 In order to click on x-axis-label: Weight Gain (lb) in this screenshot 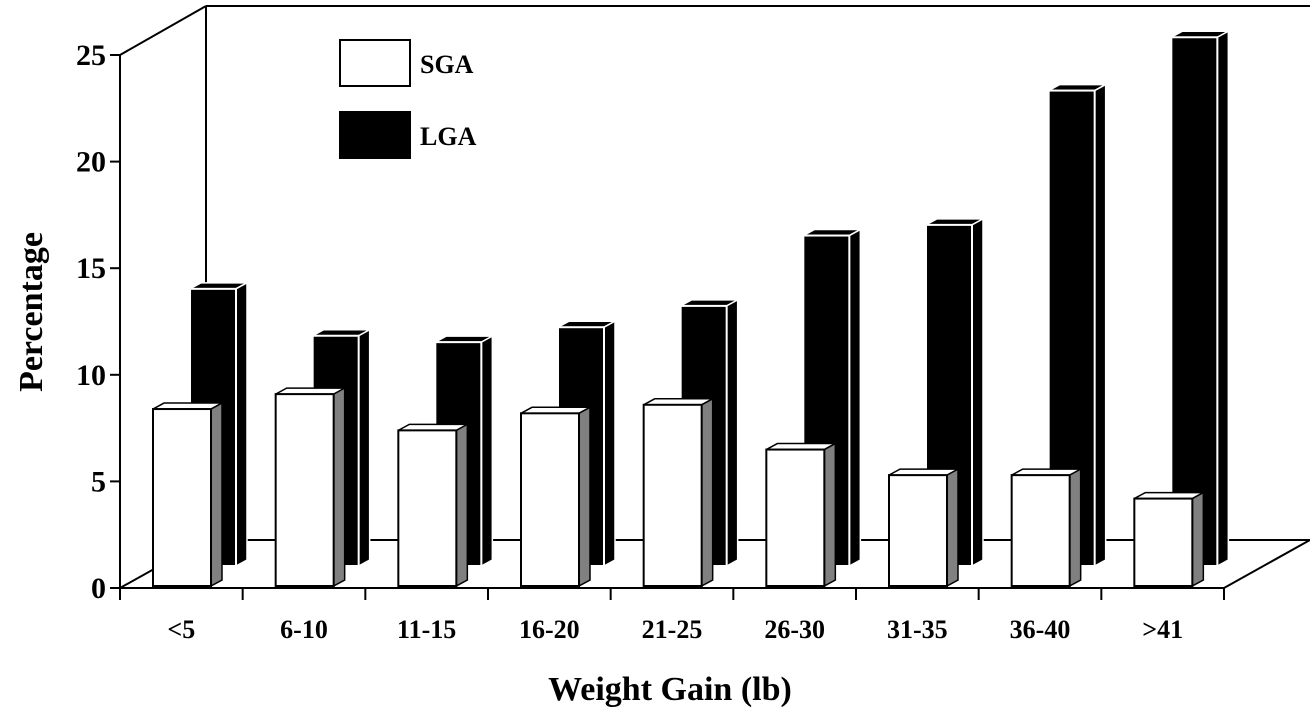, I will do `click(670, 689)`.